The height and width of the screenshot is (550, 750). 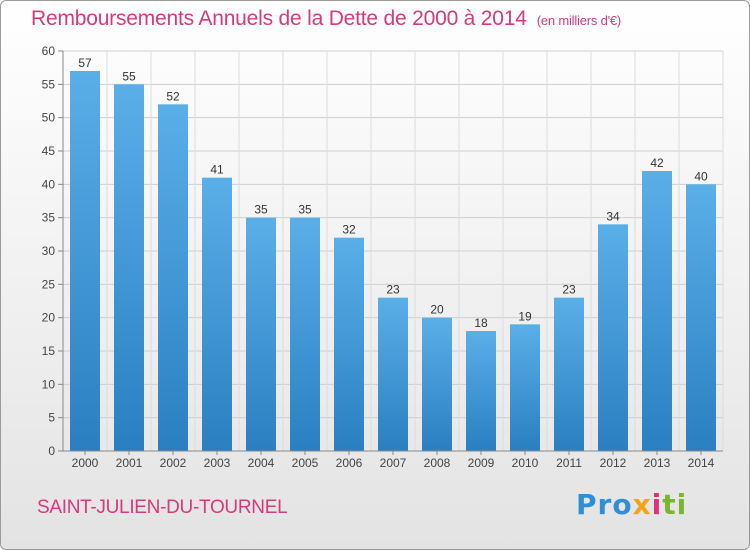 I want to click on logo-part-4: ti, so click(x=675, y=504).